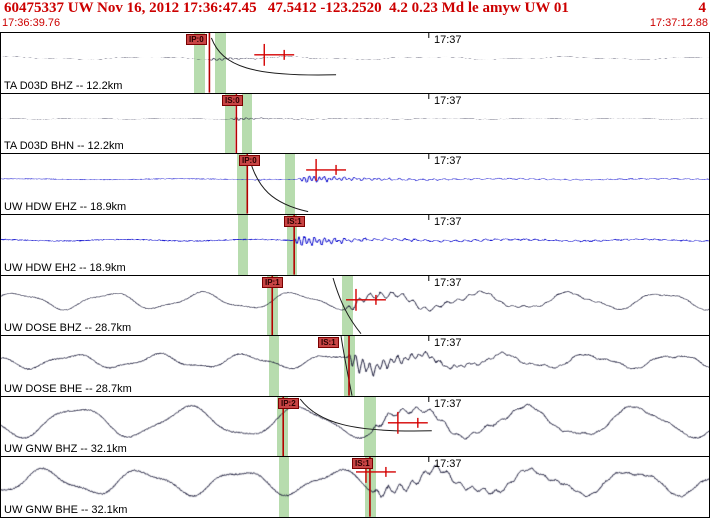 This screenshot has height=518, width=710. What do you see at coordinates (63, 85) in the screenshot?
I see `station-label: TA D03D BHZ -- 12.2km` at bounding box center [63, 85].